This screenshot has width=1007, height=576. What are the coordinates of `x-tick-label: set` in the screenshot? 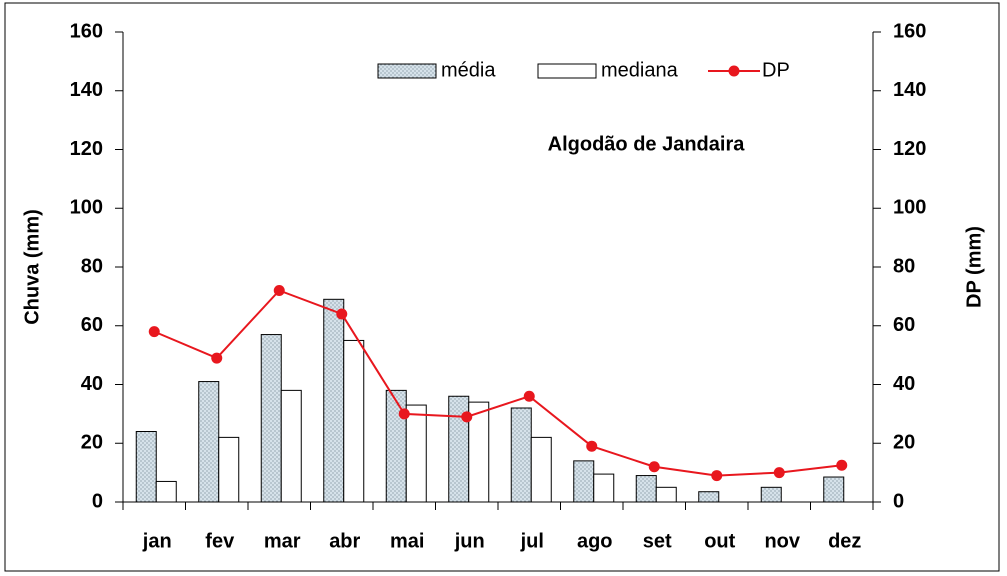 It's located at (657, 541).